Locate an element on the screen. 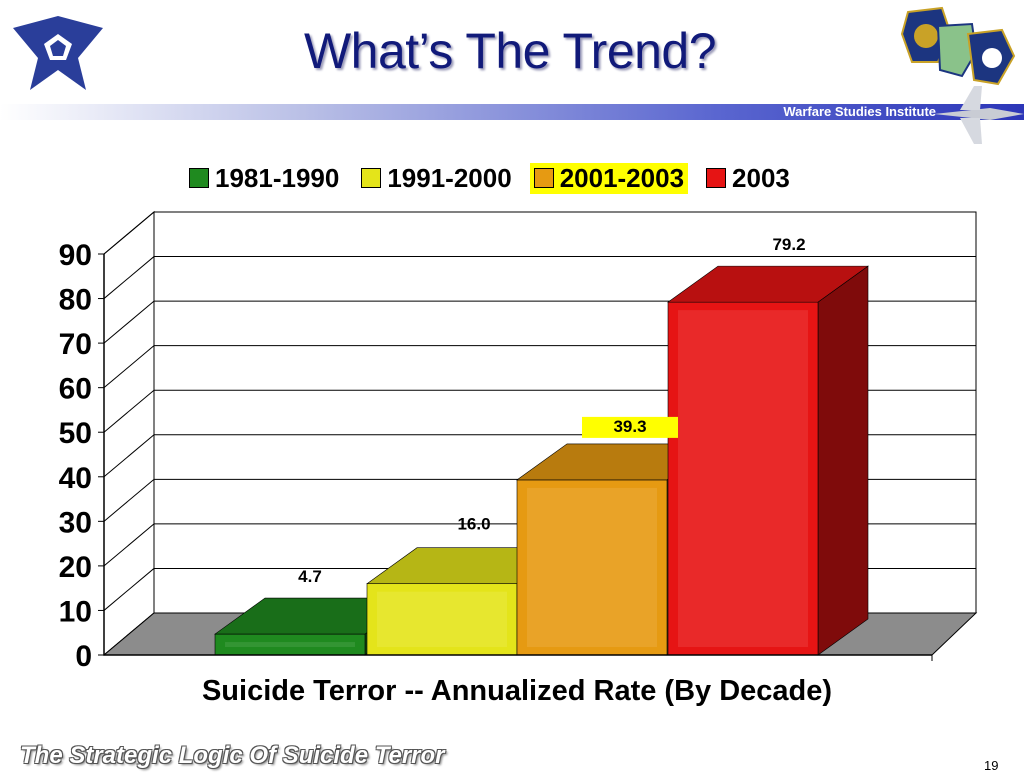  data-label: 4.7 is located at coordinates (310, 576).